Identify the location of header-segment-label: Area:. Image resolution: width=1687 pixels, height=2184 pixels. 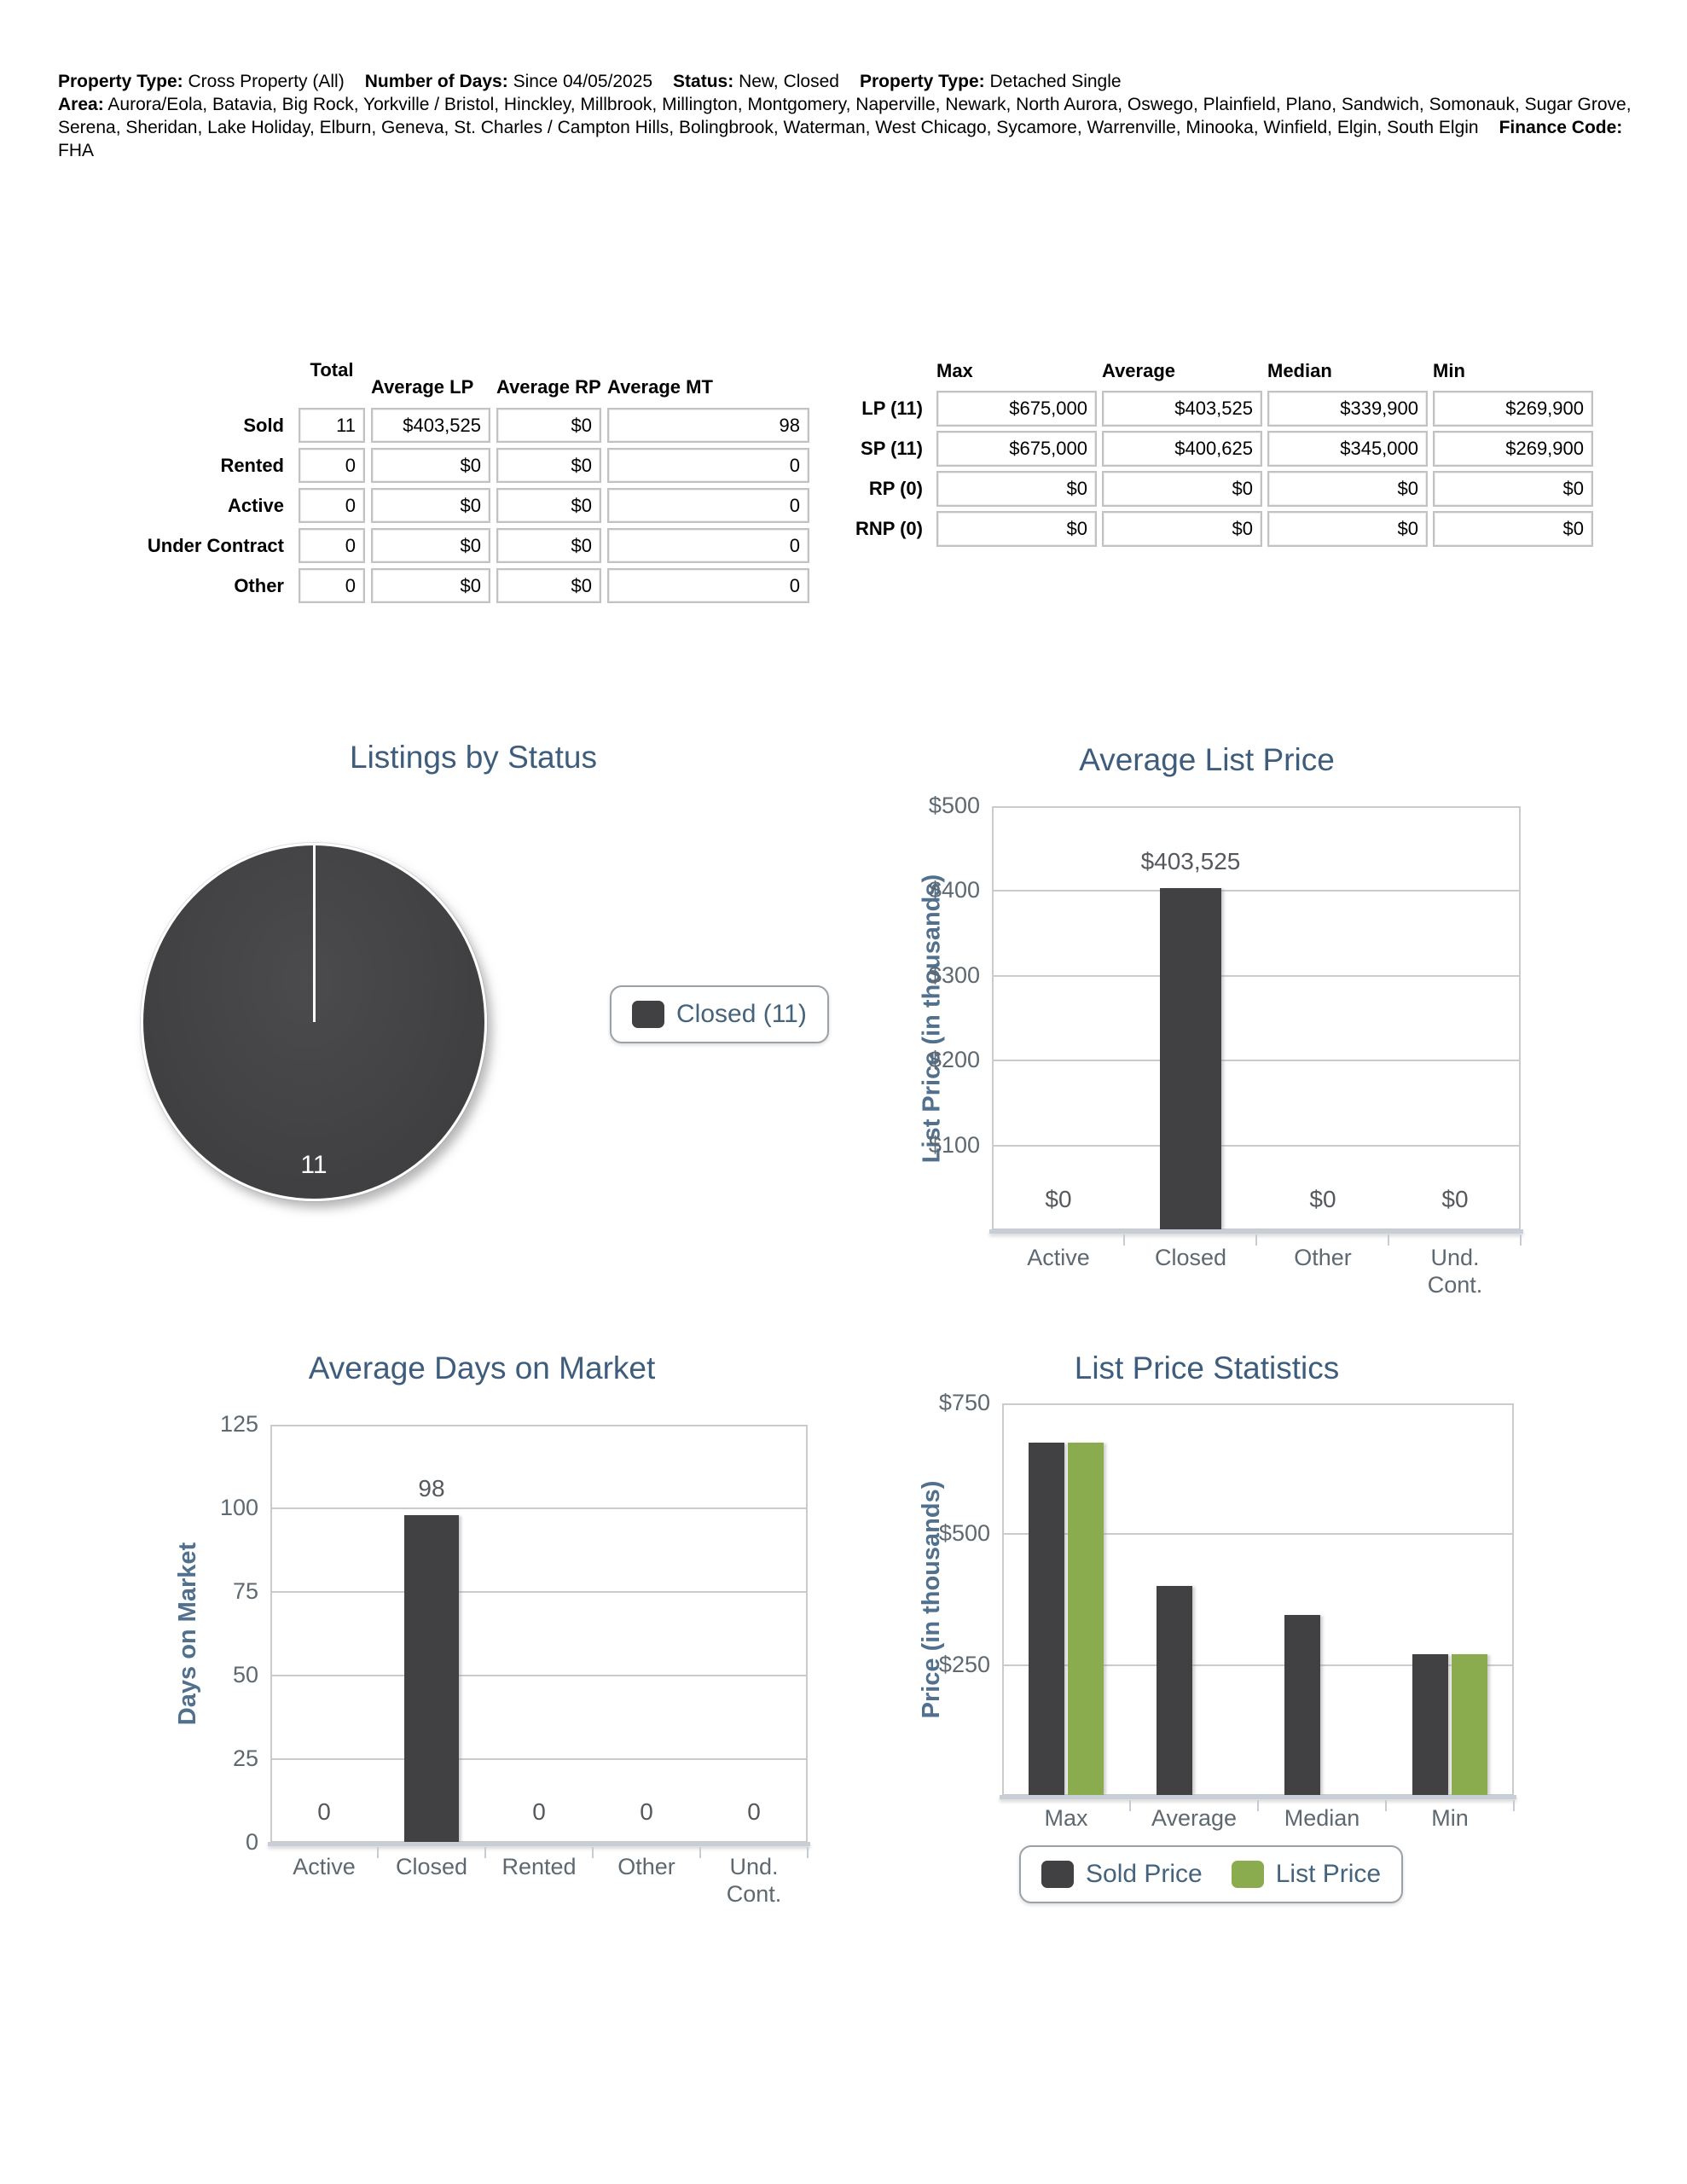
(81, 105).